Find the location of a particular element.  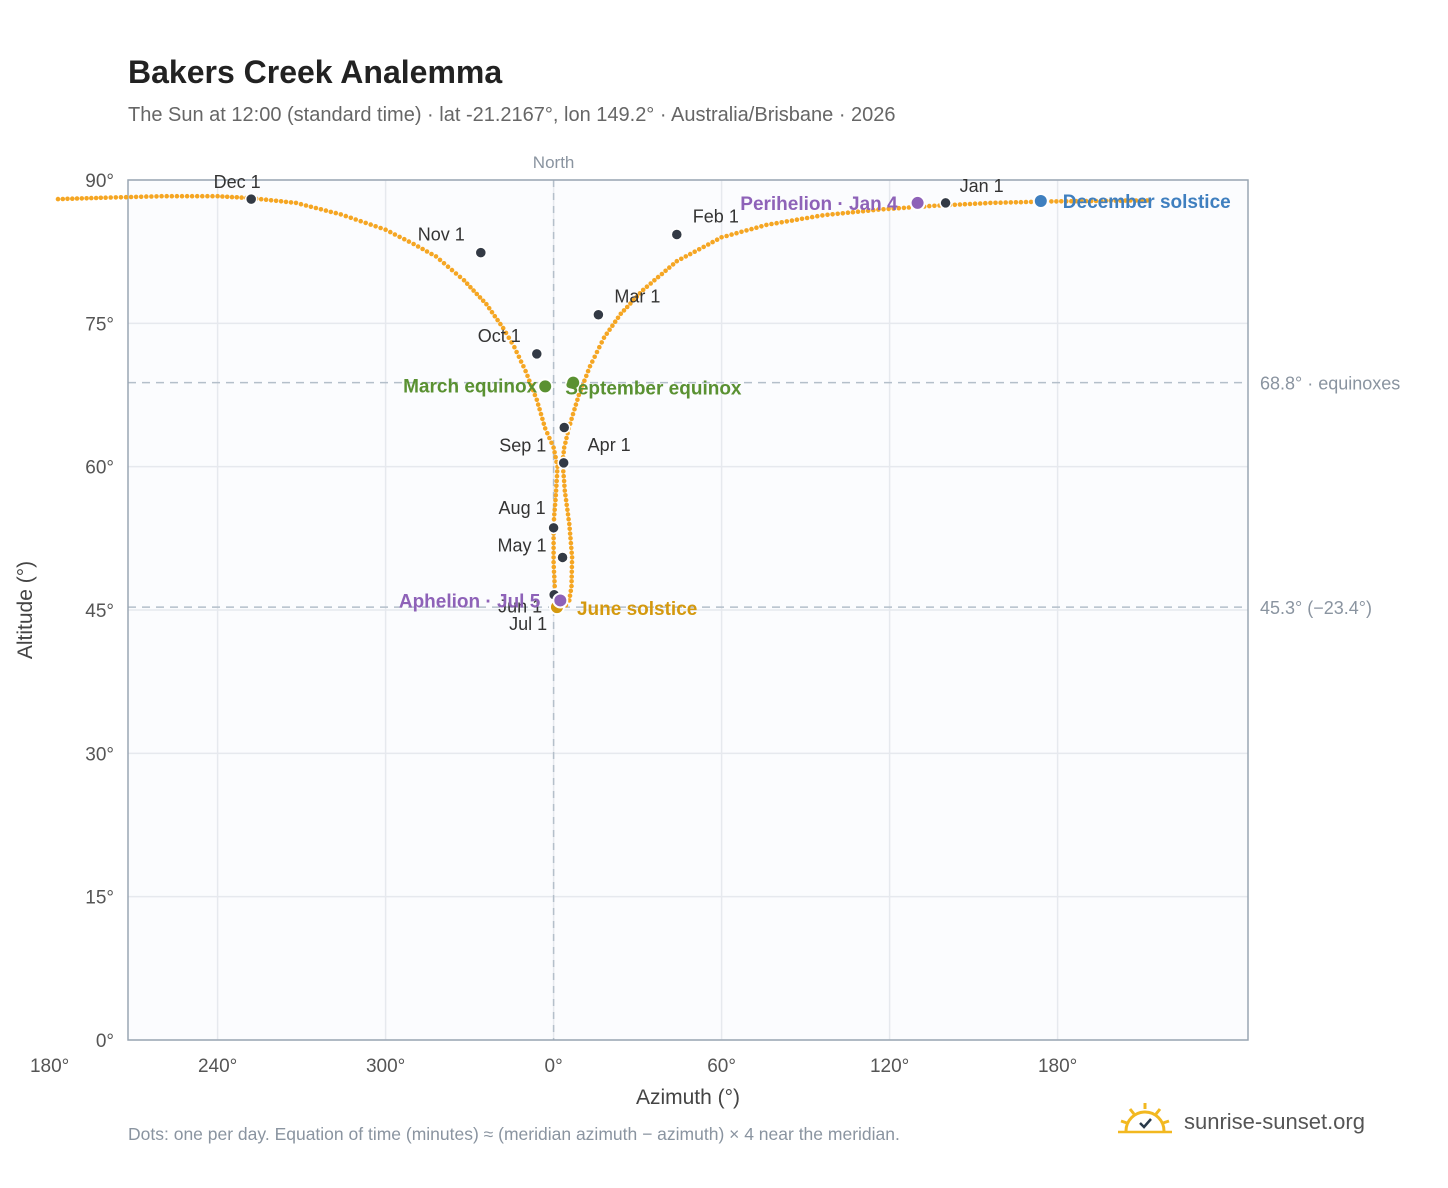

y-axis-label: Altitude (°) is located at coordinates (25, 610).